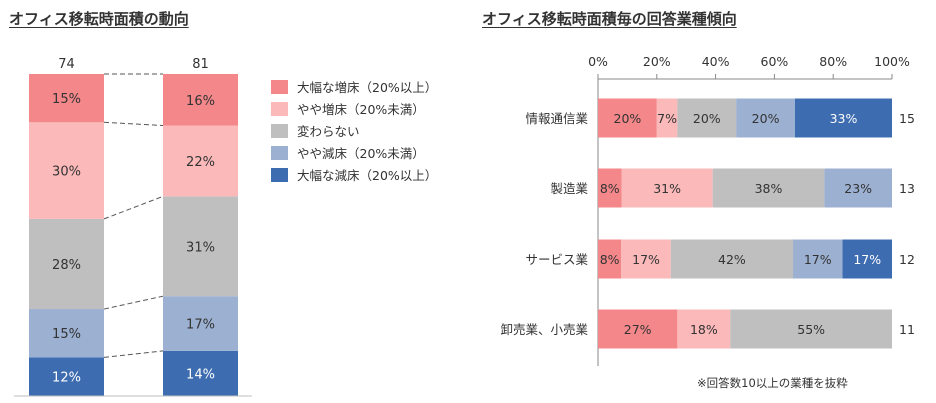 The width and height of the screenshot is (936, 403). What do you see at coordinates (200, 64) in the screenshot?
I see `bar-total-label: 81` at bounding box center [200, 64].